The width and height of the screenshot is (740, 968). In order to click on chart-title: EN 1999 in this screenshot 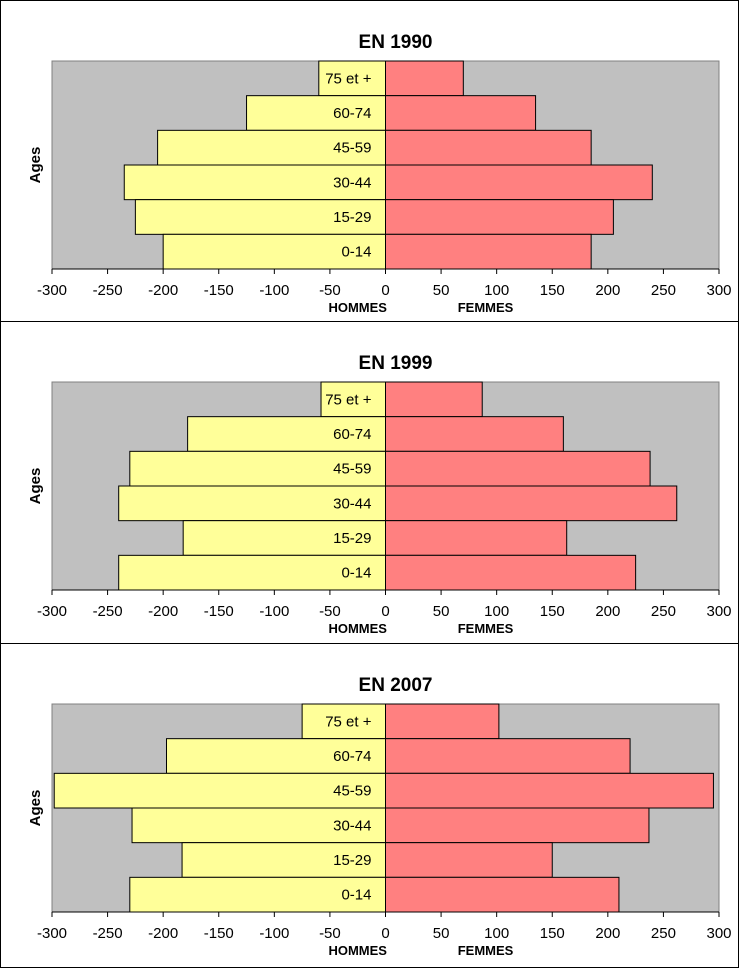, I will do `click(396, 363)`.